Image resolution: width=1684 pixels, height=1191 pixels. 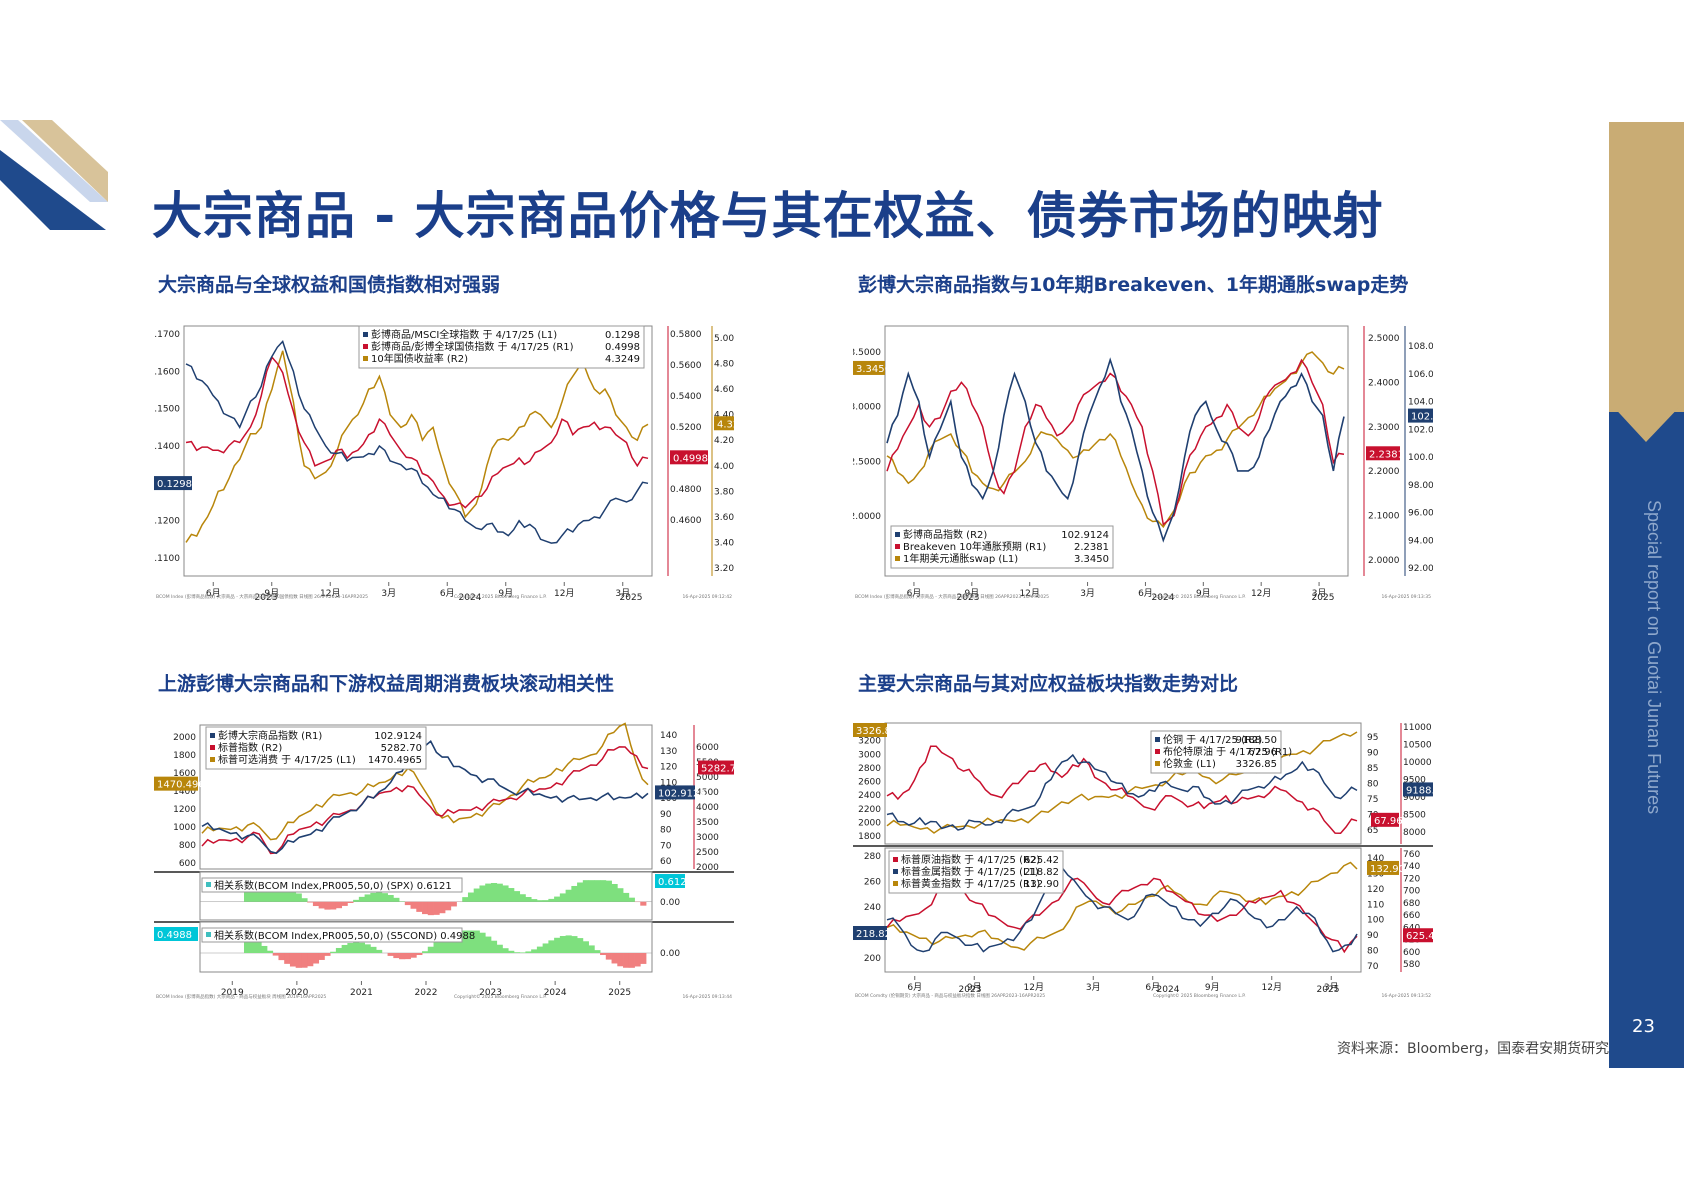 I want to click on corr-spx-tag: 0.6121, so click(x=675, y=882).